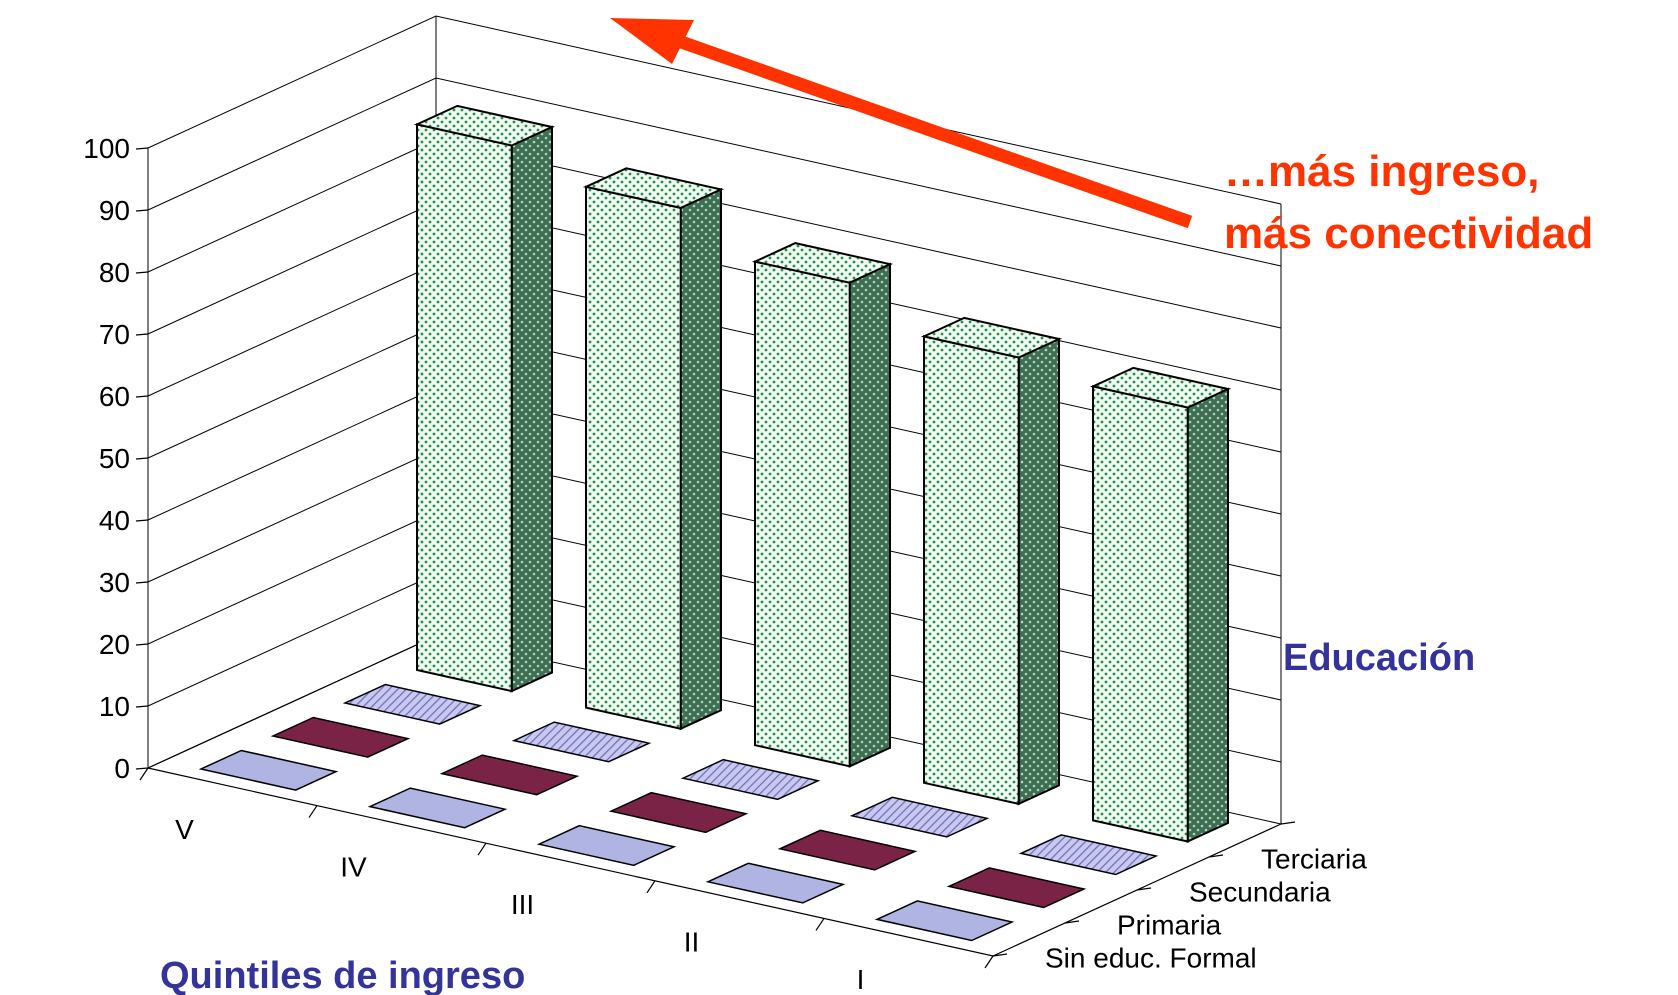 The width and height of the screenshot is (1678, 995). What do you see at coordinates (1260, 892) in the screenshot?
I see `depth-tick-label: Secundaria` at bounding box center [1260, 892].